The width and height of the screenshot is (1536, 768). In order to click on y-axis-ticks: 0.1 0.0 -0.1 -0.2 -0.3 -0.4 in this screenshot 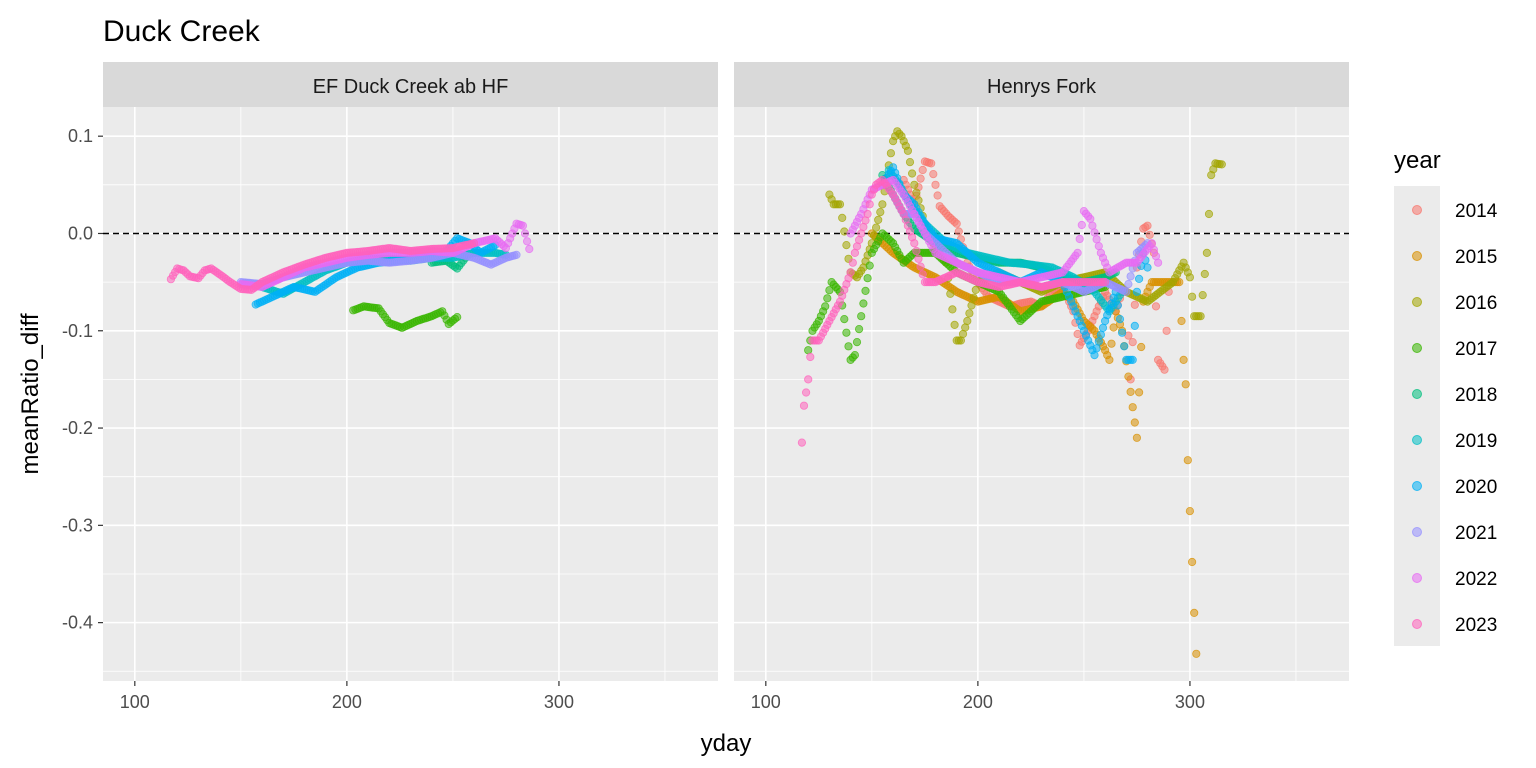, I will do `click(82, 379)`.